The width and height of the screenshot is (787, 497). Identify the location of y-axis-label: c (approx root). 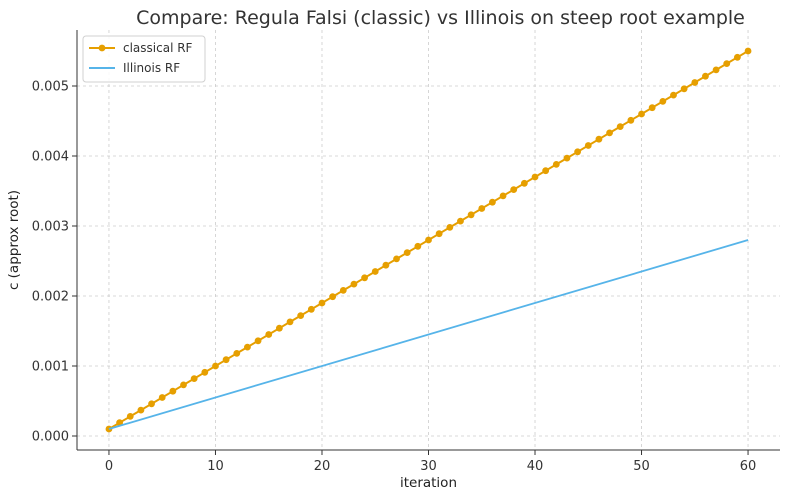
(14, 240).